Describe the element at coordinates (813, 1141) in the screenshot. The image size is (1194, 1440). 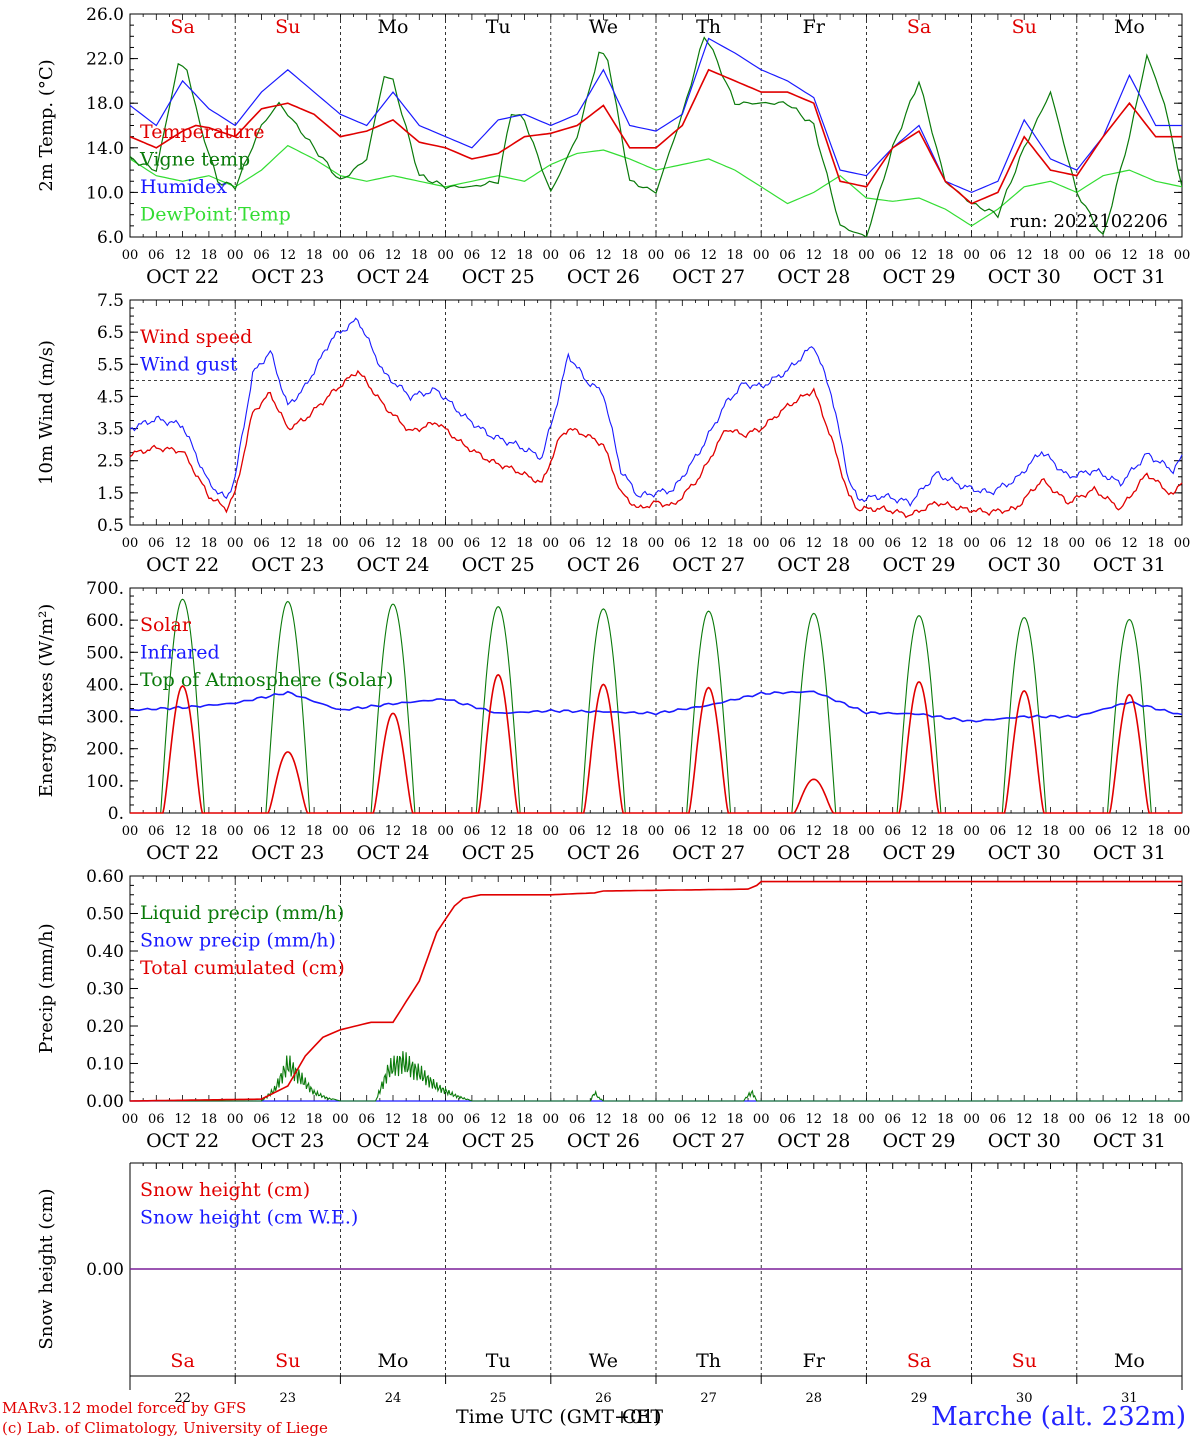
I see `date-label: OCT 28` at that location.